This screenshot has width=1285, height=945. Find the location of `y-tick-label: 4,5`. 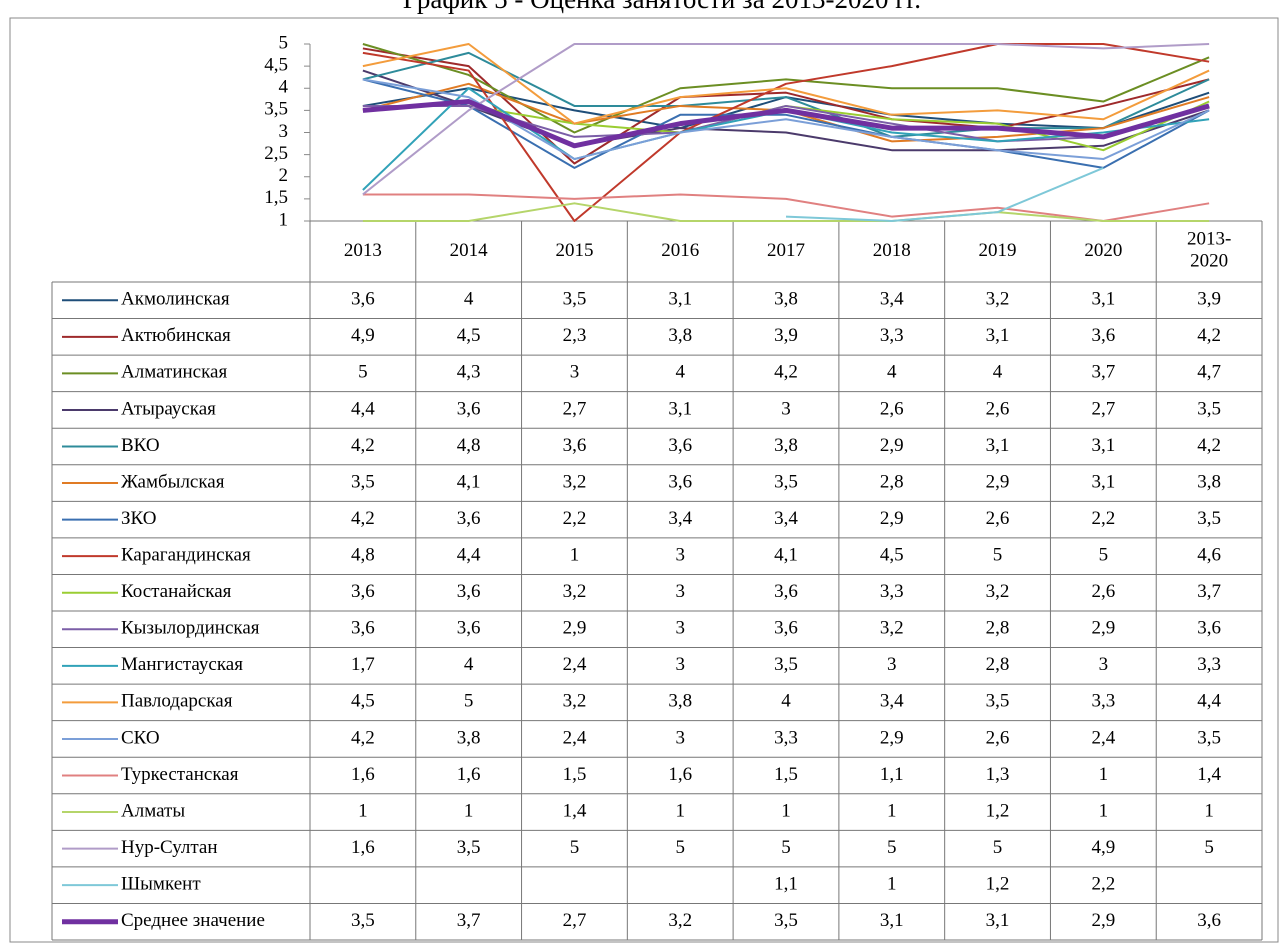

y-tick-label: 4,5 is located at coordinates (276, 64).